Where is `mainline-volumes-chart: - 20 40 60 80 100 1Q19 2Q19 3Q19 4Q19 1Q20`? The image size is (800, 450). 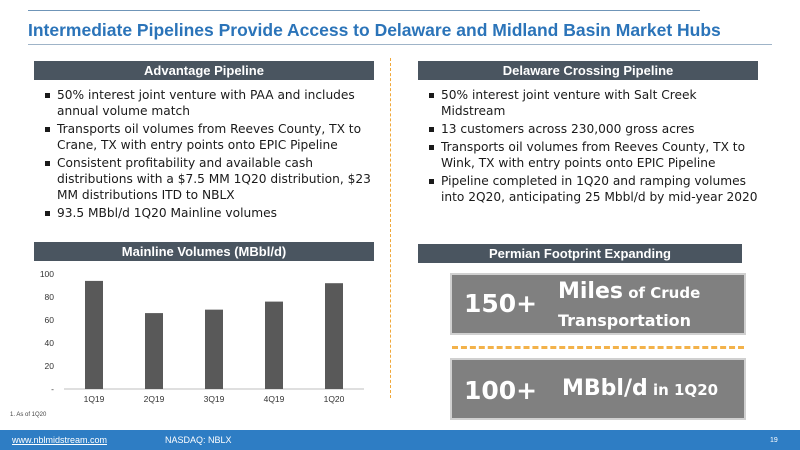
mainline-volumes-chart: - 20 40 60 80 100 1Q19 2Q19 3Q19 4Q19 1Q20 is located at coordinates (204, 336).